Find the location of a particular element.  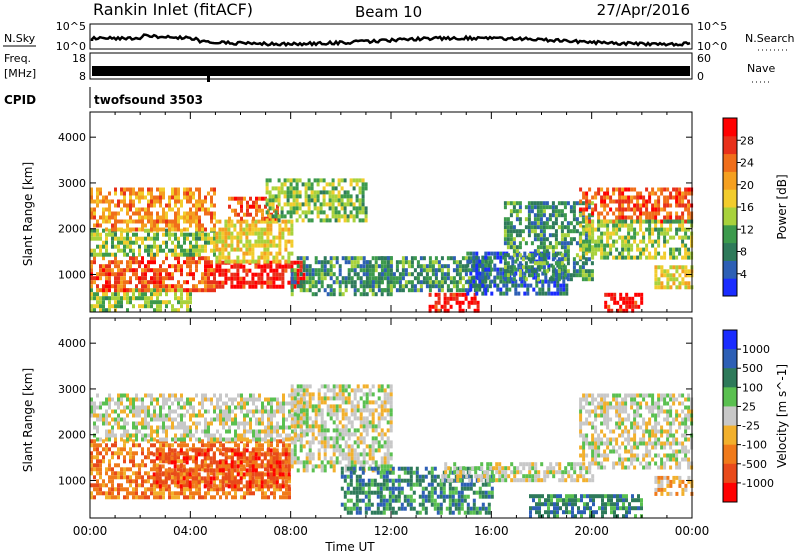

cpid-label: CPID is located at coordinates (20, 100).